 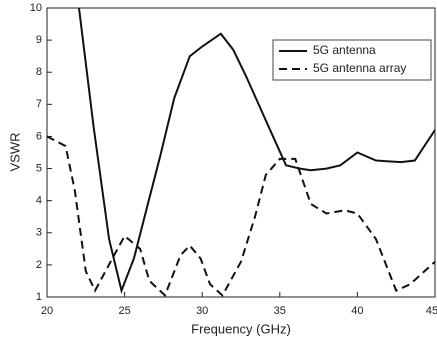 What do you see at coordinates (39, 297) in the screenshot?
I see `y-tick-label: 1` at bounding box center [39, 297].